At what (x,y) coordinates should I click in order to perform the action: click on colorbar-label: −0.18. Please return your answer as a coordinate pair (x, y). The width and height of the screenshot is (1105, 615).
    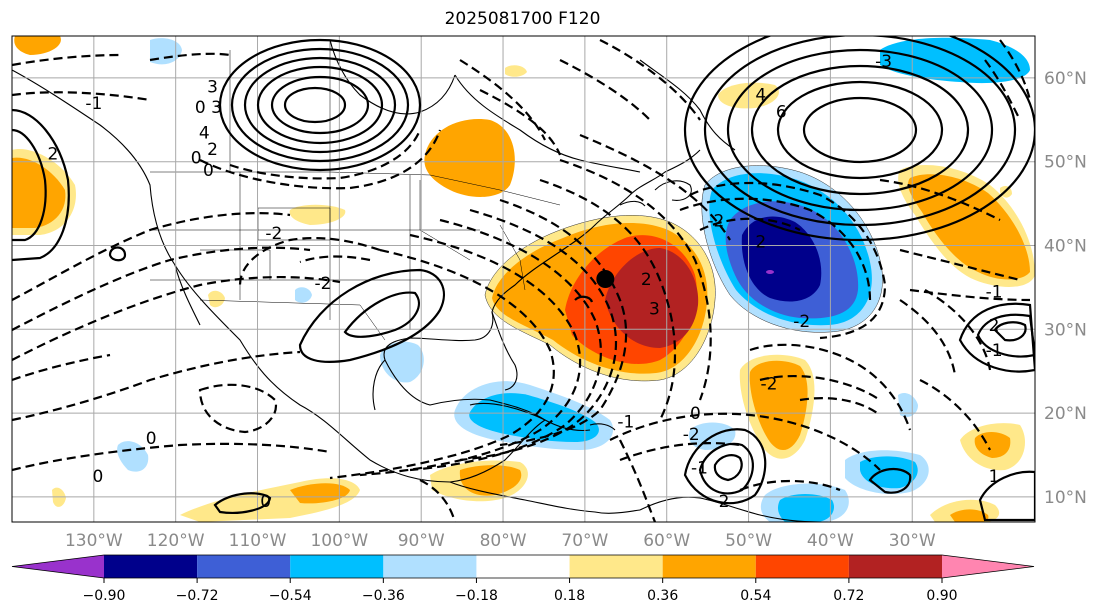
    Looking at the image, I should click on (476, 596).